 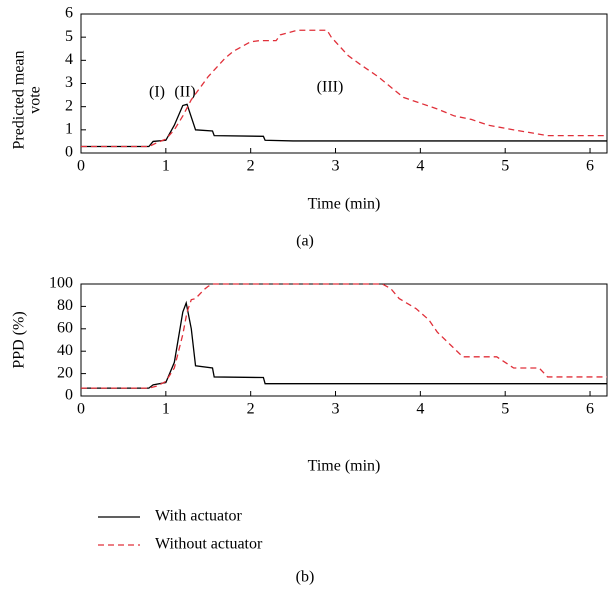 What do you see at coordinates (199, 516) in the screenshot?
I see `legend-label: With actuator` at bounding box center [199, 516].